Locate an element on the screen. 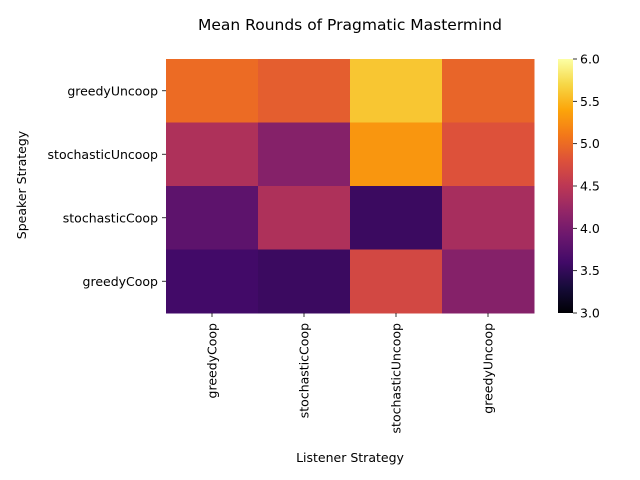 The image size is (640, 480). x-tick-label: stochasticUncoop is located at coordinates (396, 378).